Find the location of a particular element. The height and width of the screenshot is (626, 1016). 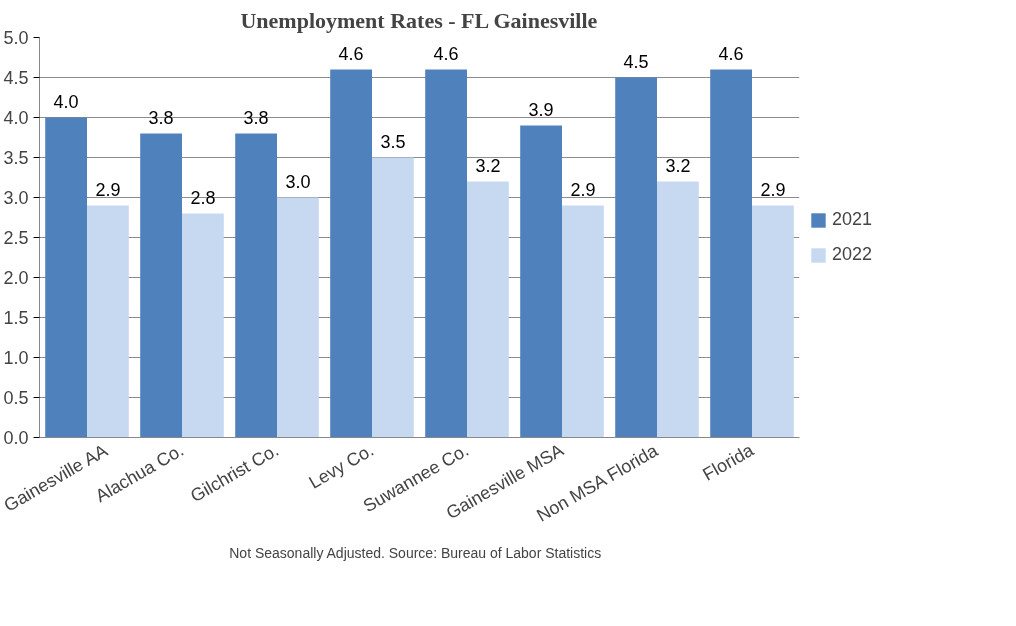

data-label: 3.9 is located at coordinates (541, 109).